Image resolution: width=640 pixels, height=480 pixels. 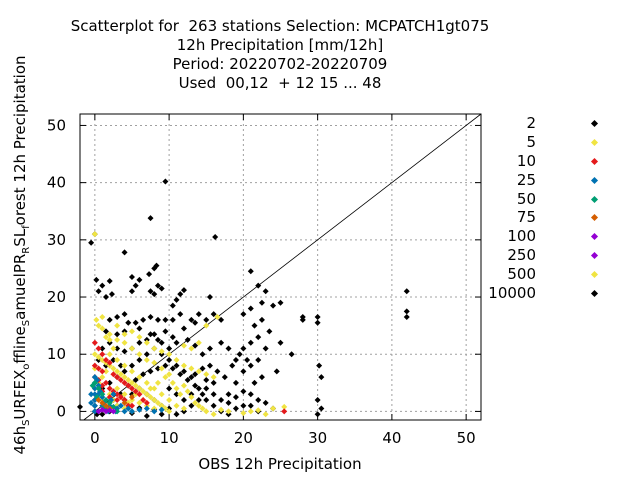 What do you see at coordinates (20, 140) in the screenshot?
I see `ylabel-part: orest 12h Precipitation` at bounding box center [20, 140].